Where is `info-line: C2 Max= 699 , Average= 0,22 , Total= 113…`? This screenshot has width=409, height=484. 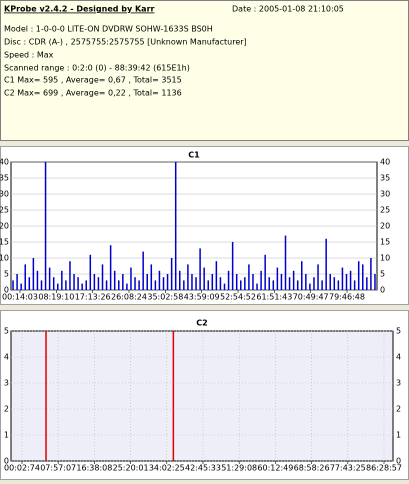
info-line: C2 Max= 699 , Average= 0,22 , Total= 113… is located at coordinates (93, 93).